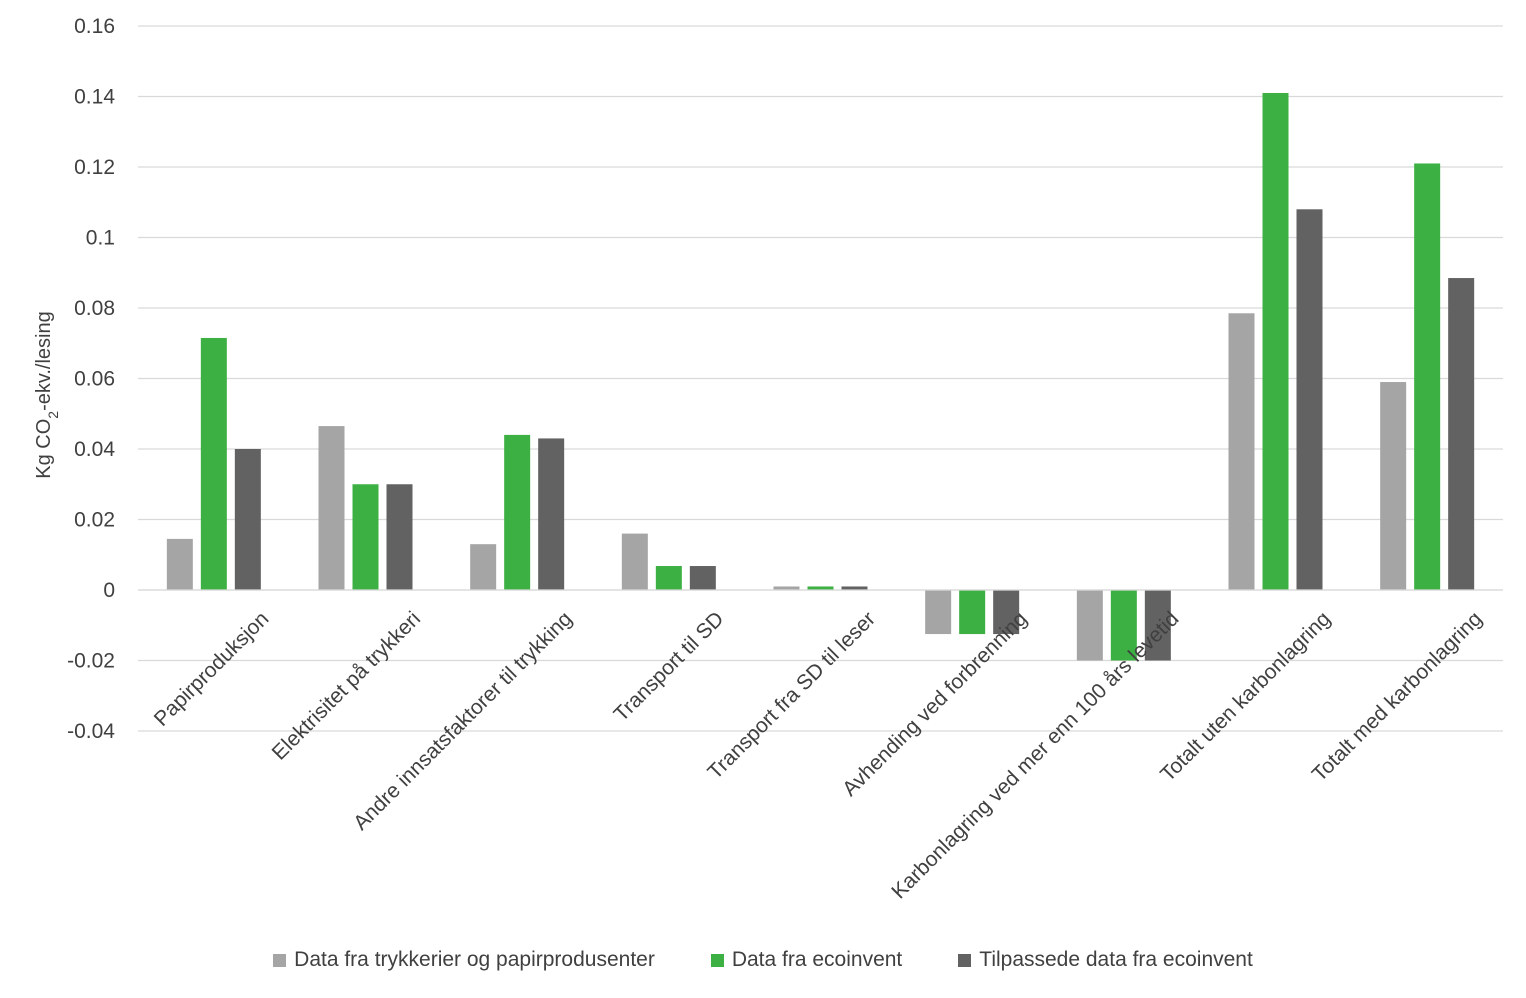 Image resolution: width=1526 pixels, height=998 pixels. Describe the element at coordinates (94, 379) in the screenshot. I see `y-tick-label: 0.06` at that location.